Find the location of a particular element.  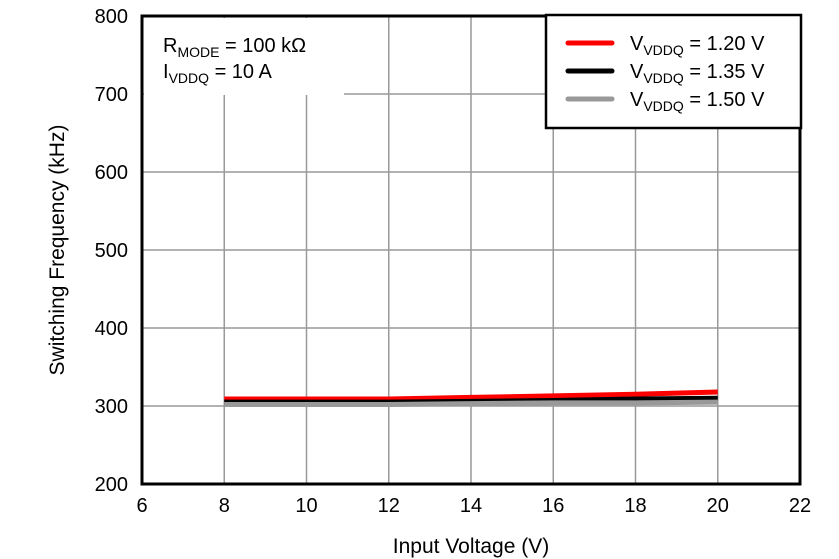

y-tick-label: 200 is located at coordinates (111, 485).